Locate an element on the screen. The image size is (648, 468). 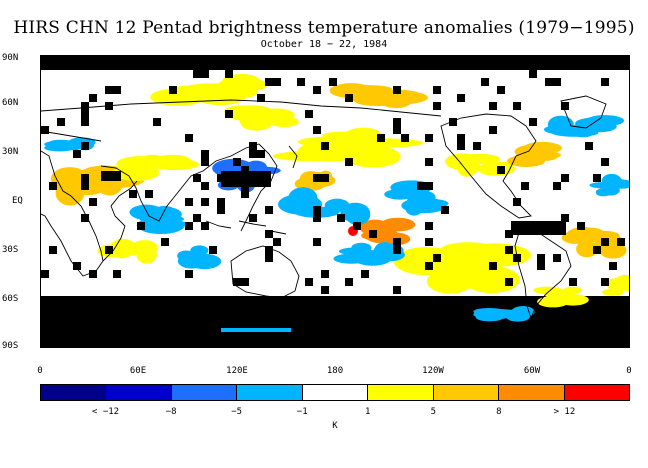
lat-label-90n: 90N is located at coordinates (10, 58).